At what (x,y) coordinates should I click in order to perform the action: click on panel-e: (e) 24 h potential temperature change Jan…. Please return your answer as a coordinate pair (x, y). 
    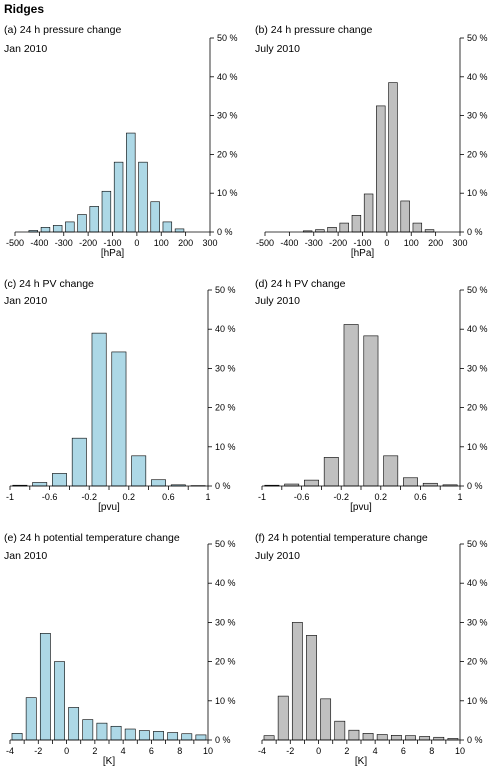
    Looking at the image, I should click on (120, 649).